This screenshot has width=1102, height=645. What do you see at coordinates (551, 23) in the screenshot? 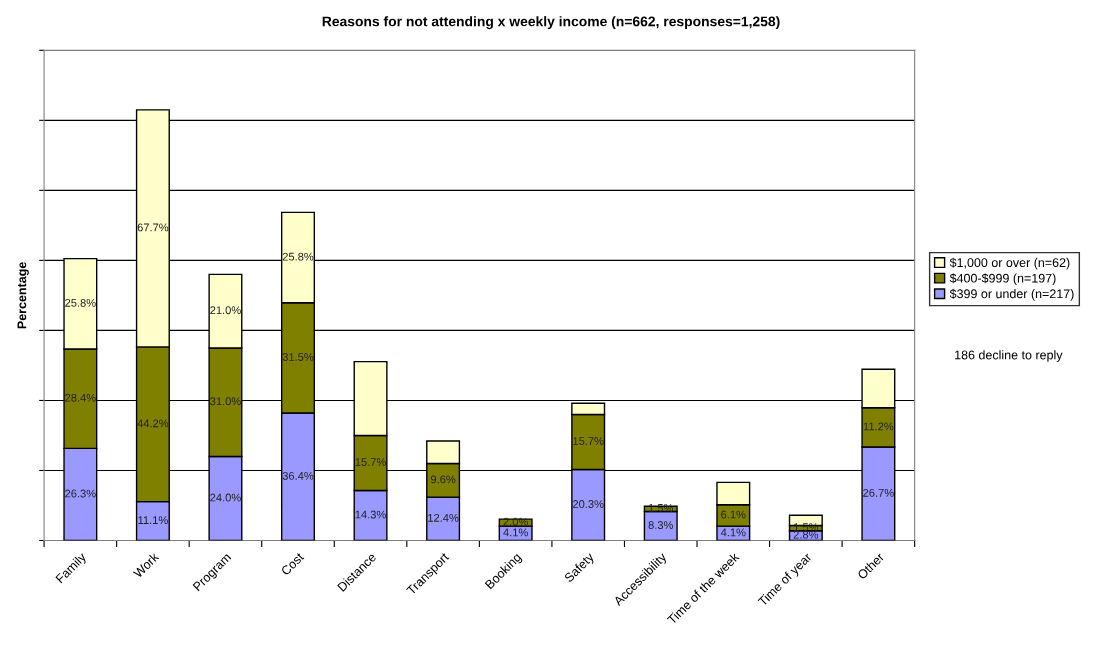
I see `chart-title: Reasons for not attending x weekly income (n=662, responses=1,258)` at bounding box center [551, 23].